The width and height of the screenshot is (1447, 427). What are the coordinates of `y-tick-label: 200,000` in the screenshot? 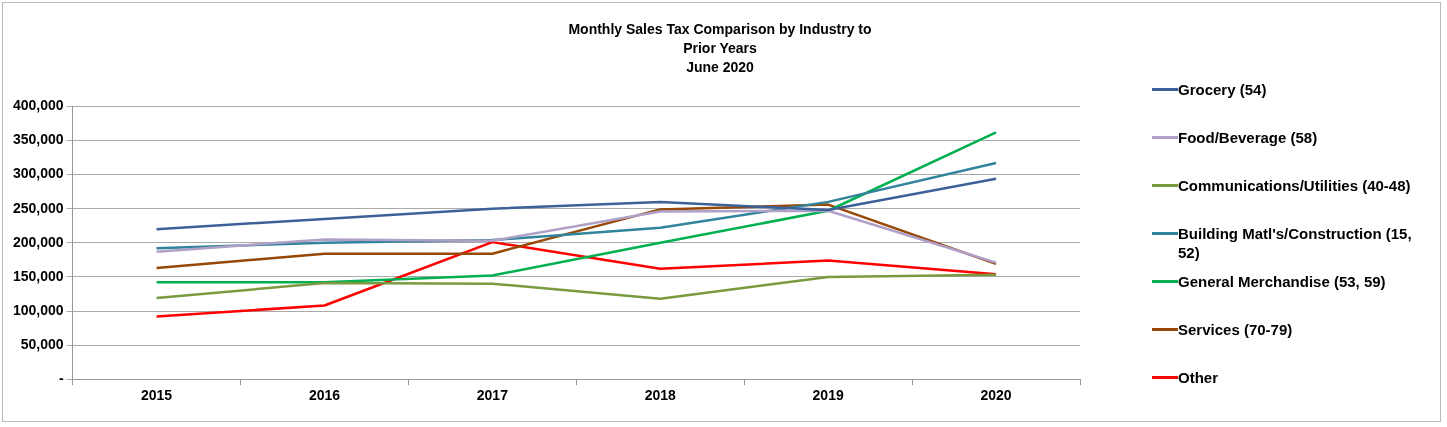 It's located at (38, 241).